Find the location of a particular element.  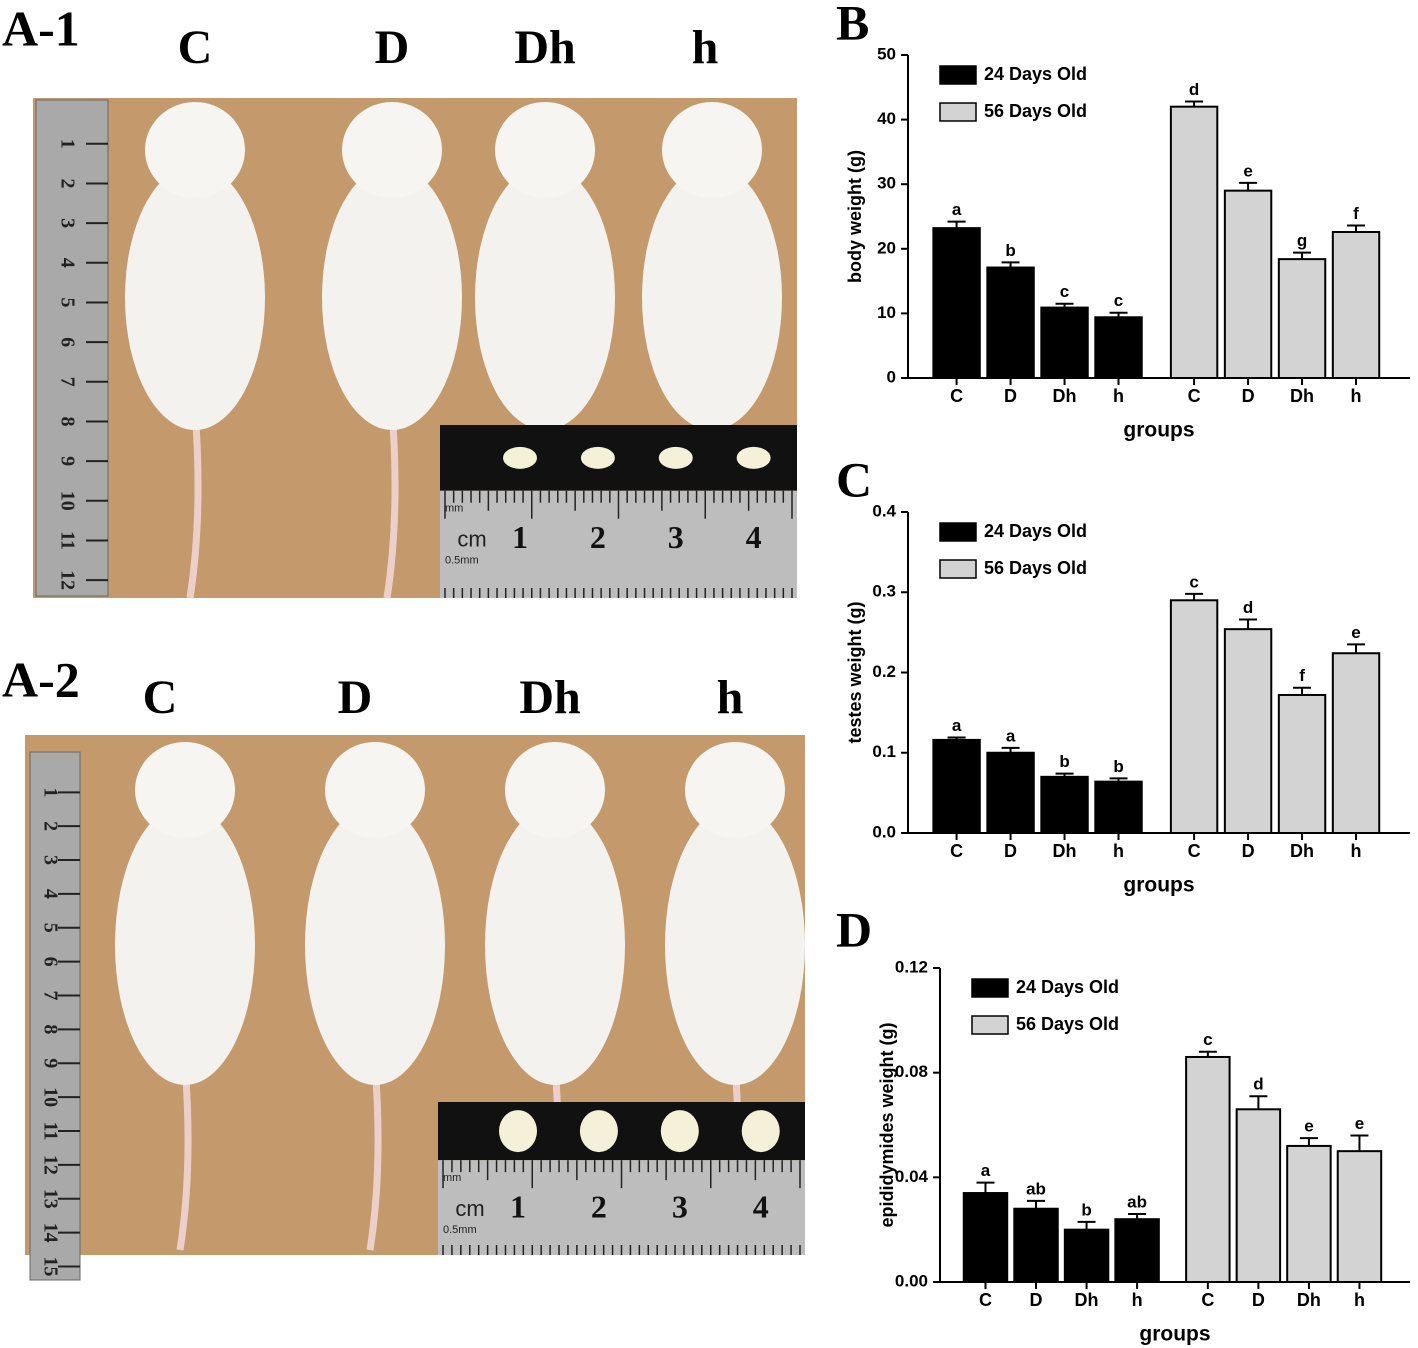

panel-label: A-1 is located at coordinates (41, 28).